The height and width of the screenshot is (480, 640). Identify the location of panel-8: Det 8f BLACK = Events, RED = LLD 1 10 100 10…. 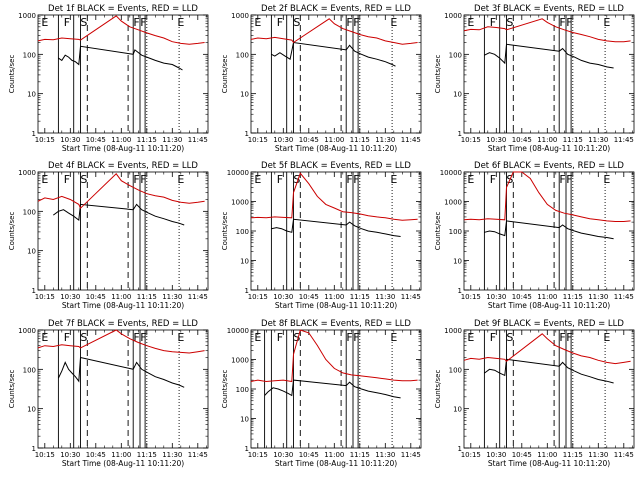
(321, 393).